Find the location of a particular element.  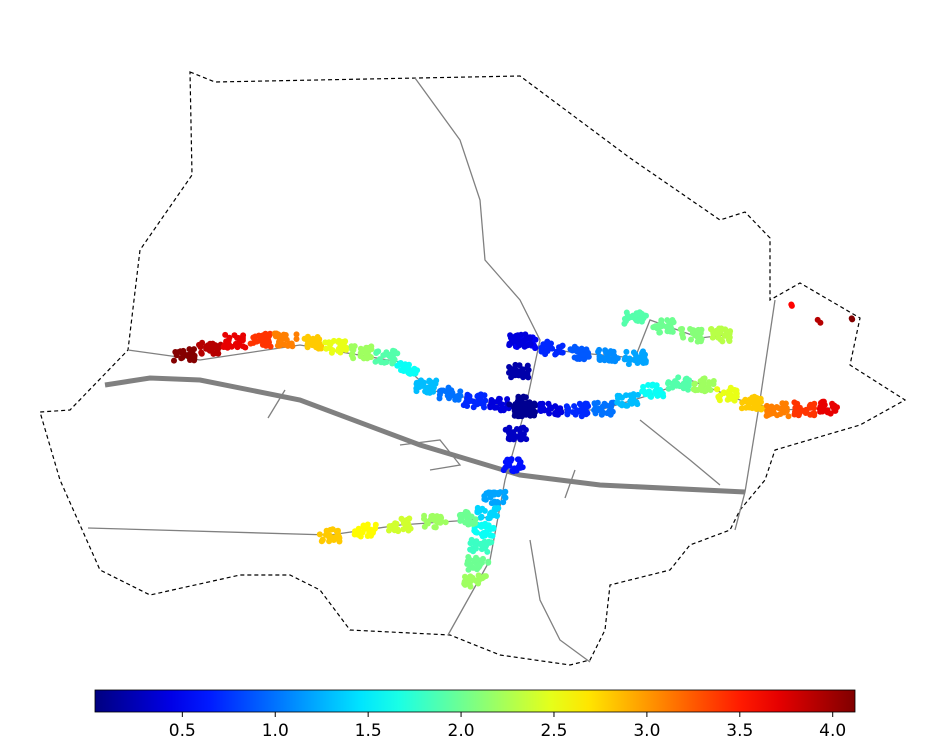

colorbar-tick-label: 4.0 is located at coordinates (832, 731).